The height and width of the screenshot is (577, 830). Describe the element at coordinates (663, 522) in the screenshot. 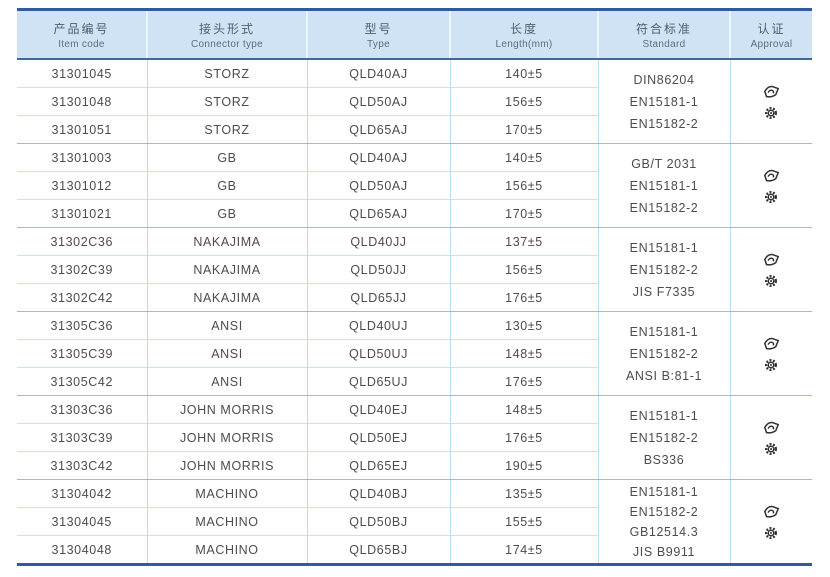

I see `standard-cell: EN15181-1 EN15182-2 GB12514.3 JIS B9911` at that location.